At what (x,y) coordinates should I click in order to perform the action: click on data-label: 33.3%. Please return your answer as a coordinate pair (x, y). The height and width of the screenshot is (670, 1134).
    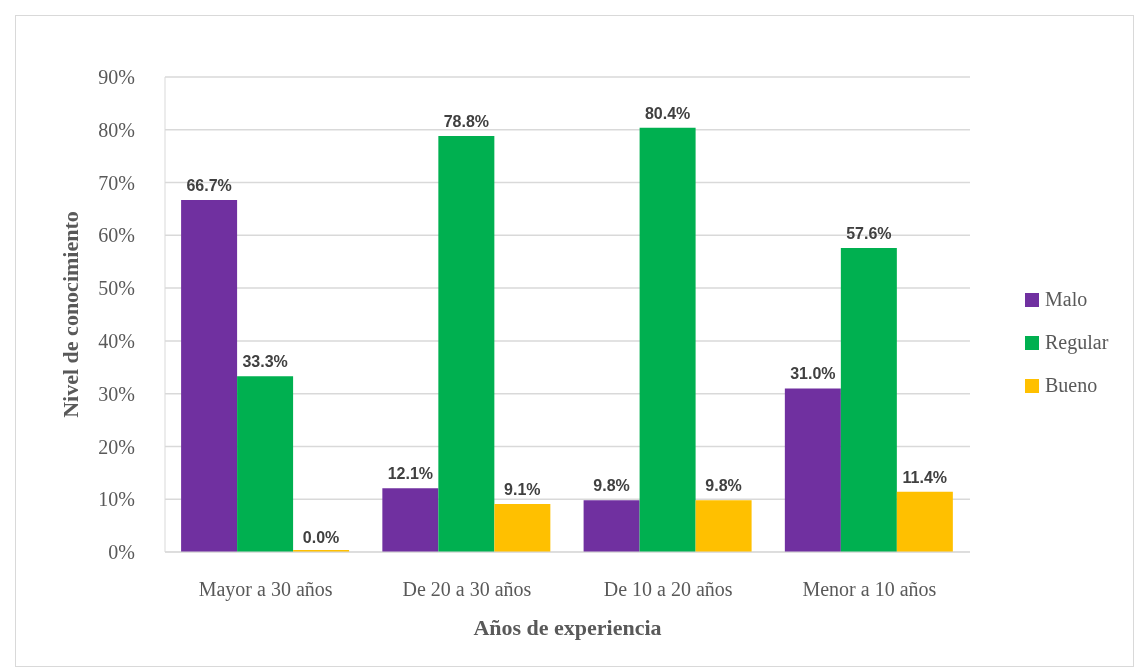
    Looking at the image, I should click on (265, 362).